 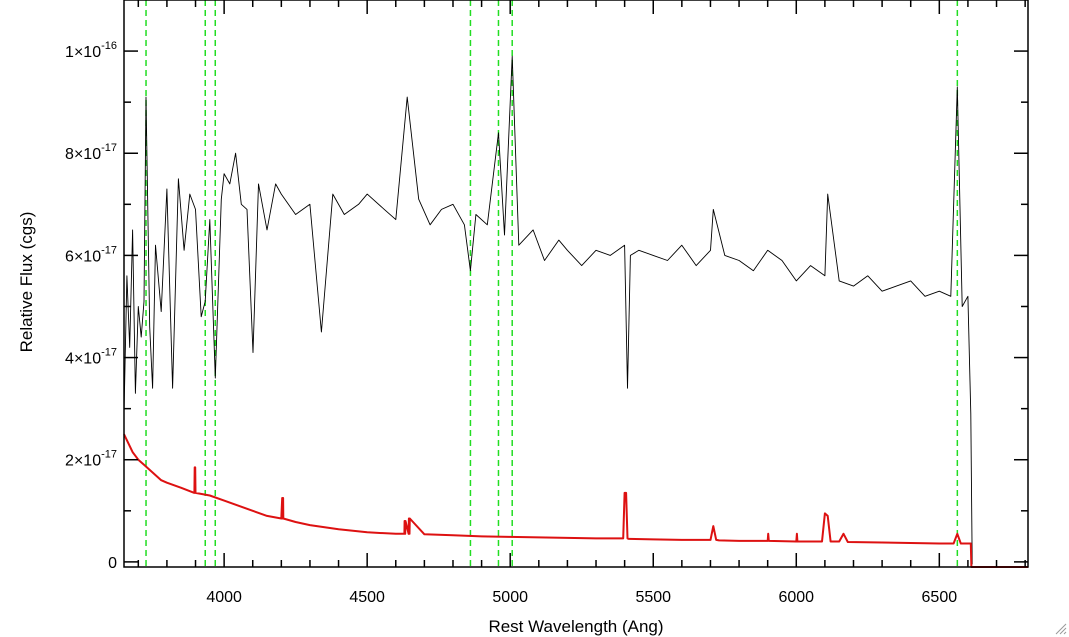 I want to click on y-tick-labels: 0 2×10⁻¹⁷ 4×10⁻¹⁷ 6×10⁻¹⁷ 8×10⁻¹⁷ 1×10⁻¹⁶, so click(x=91, y=306).